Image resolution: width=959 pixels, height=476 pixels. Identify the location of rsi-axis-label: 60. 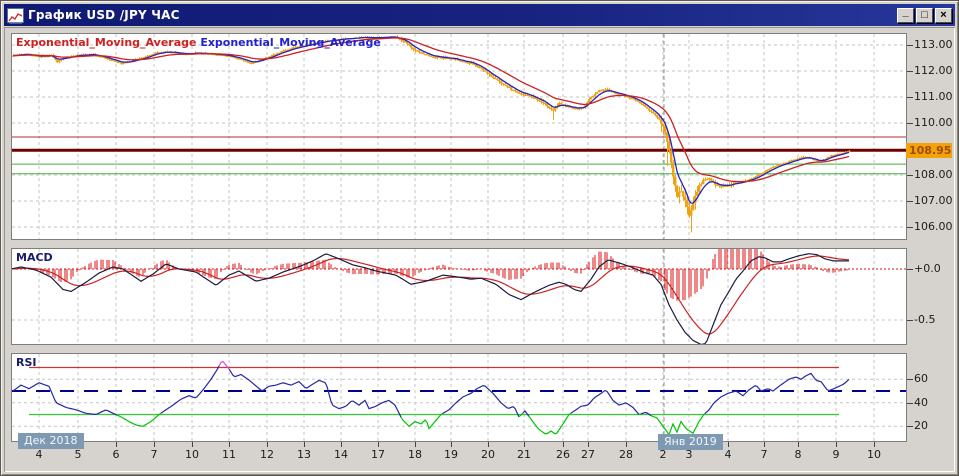
(921, 379).